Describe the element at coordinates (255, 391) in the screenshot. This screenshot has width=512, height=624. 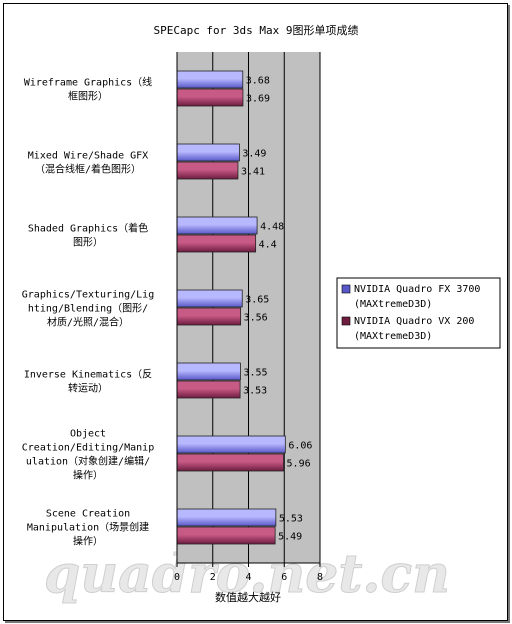
I see `data-label: 3.53` at that location.